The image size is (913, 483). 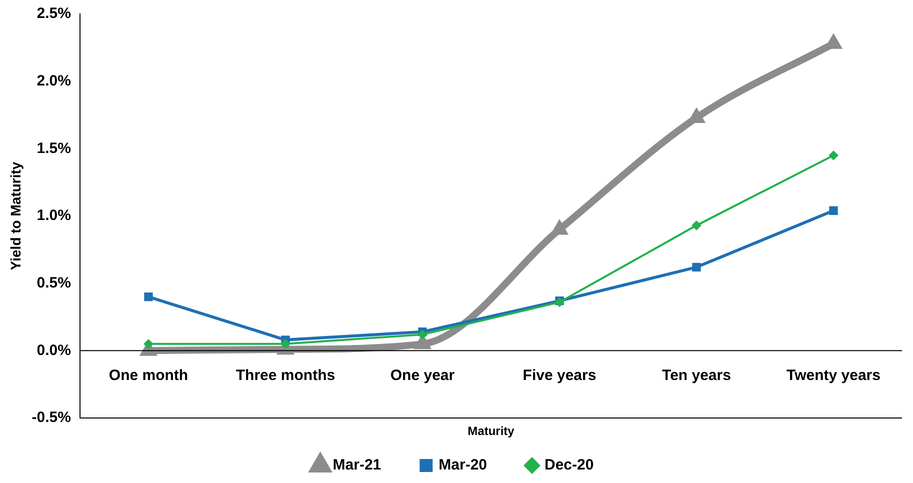 I want to click on y-axis-title: Yield to Maturity, so click(x=15, y=216).